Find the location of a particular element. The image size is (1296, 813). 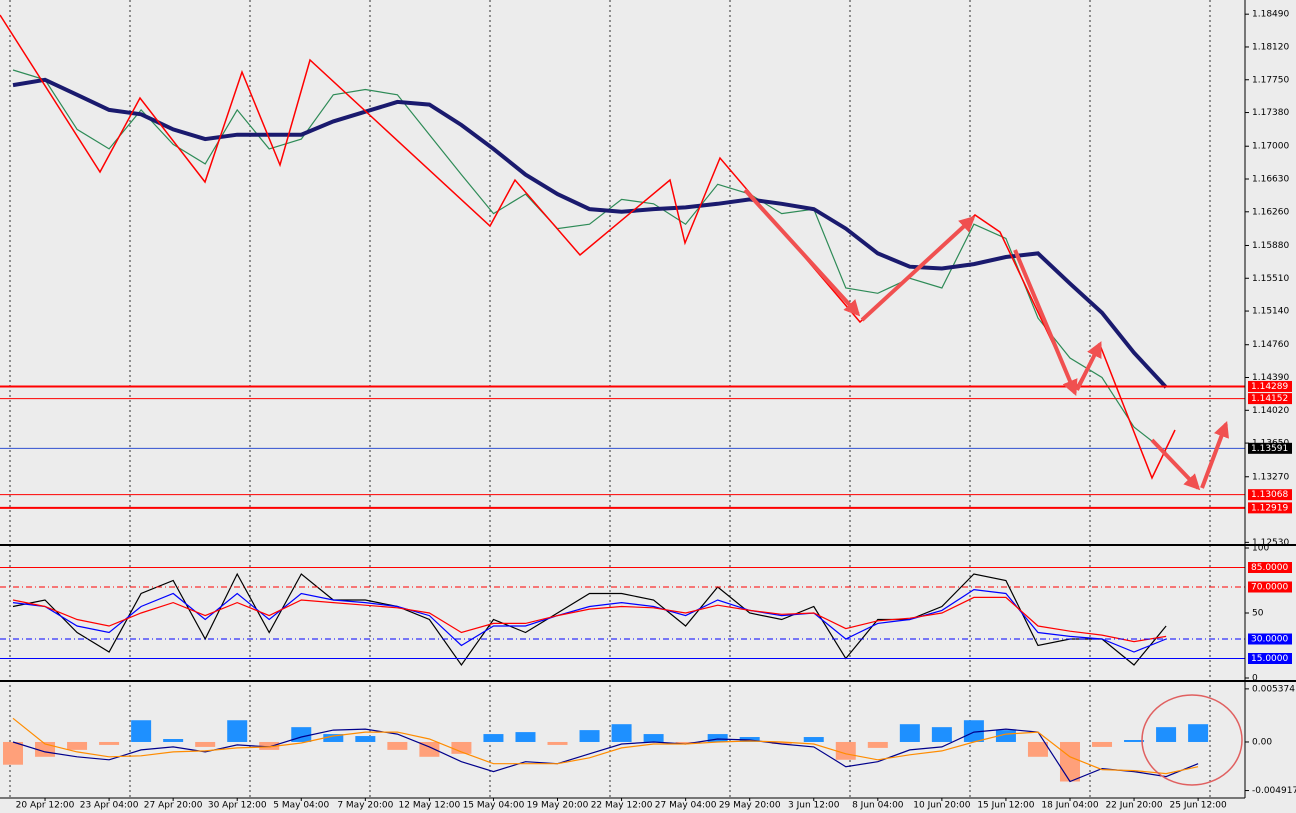

x-tick-label: 12 May 12:00 is located at coordinates (430, 806).